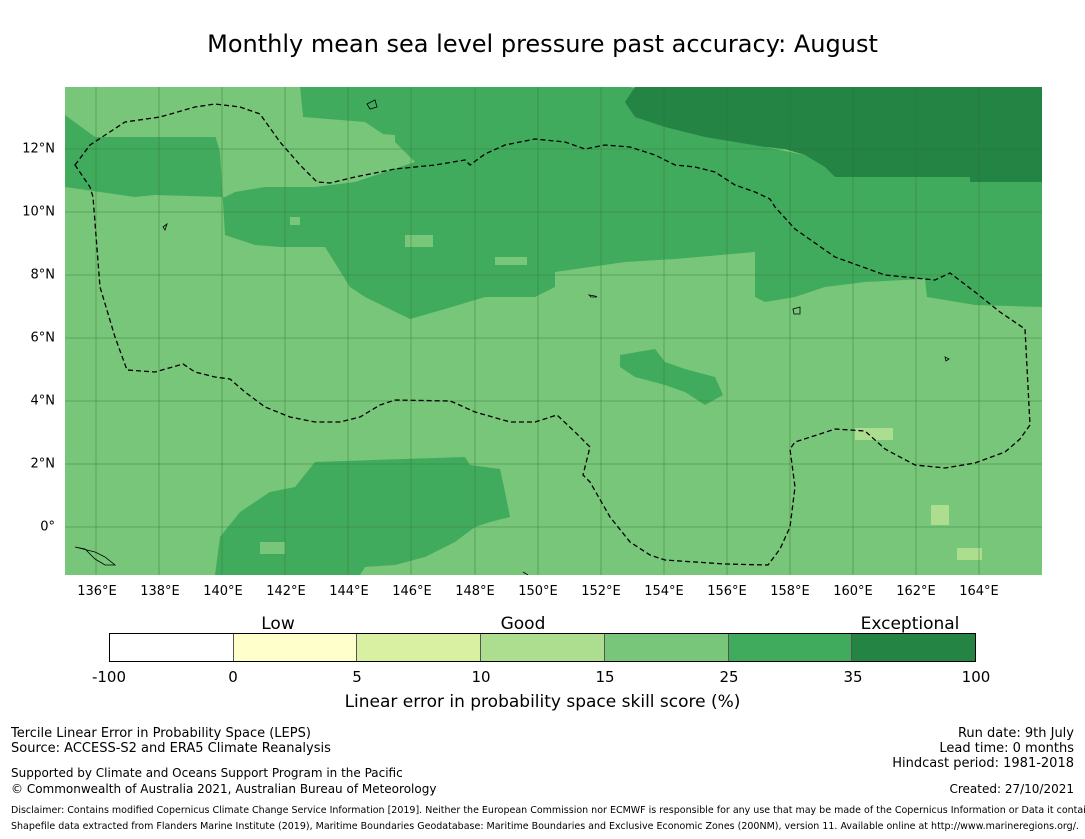 Image resolution: width=1085 pixels, height=839 pixels. Describe the element at coordinates (853, 677) in the screenshot. I see `colorbar-tick: 35` at that location.